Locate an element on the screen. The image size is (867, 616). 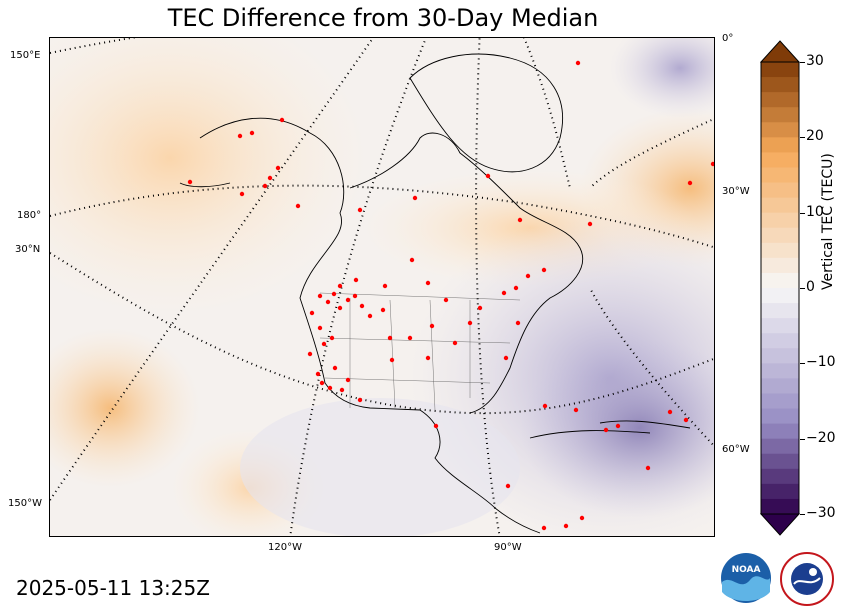
noaa-logo: NOAA is located at coordinates (746, 580).